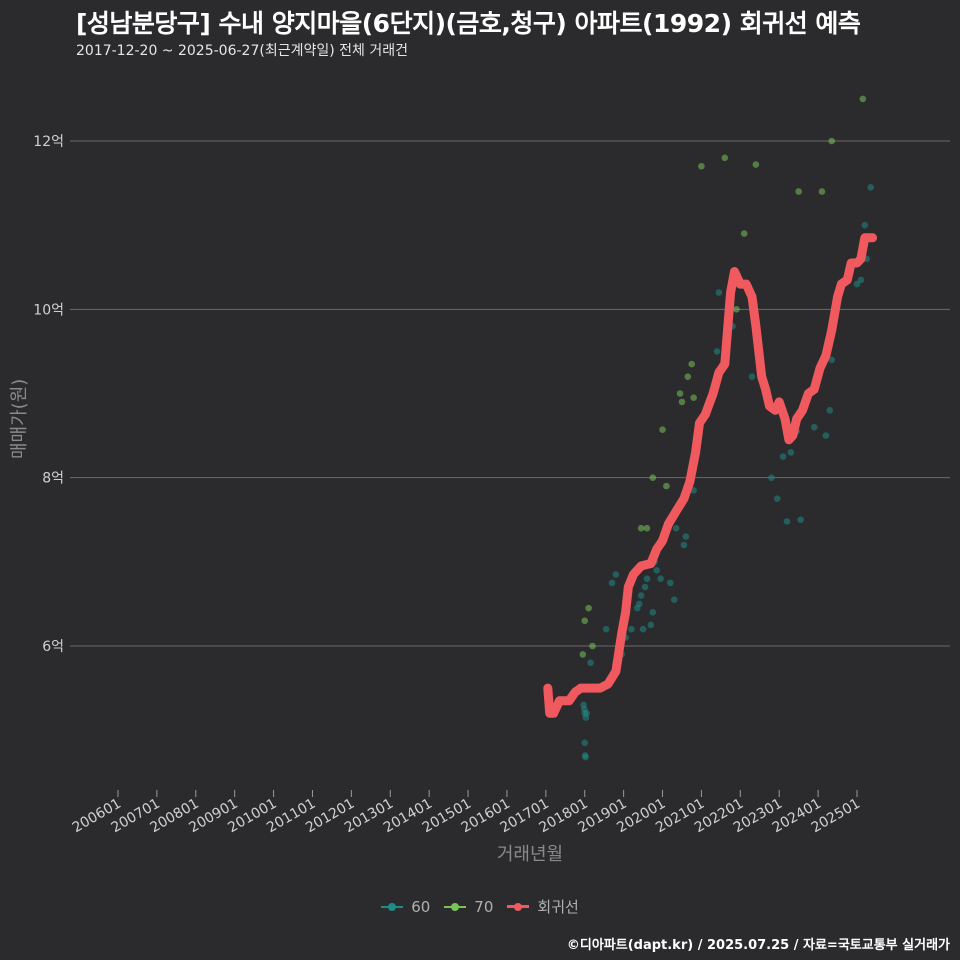  I want to click on y-tick-labels: 6억 8억 10억 12억, so click(48, 394).